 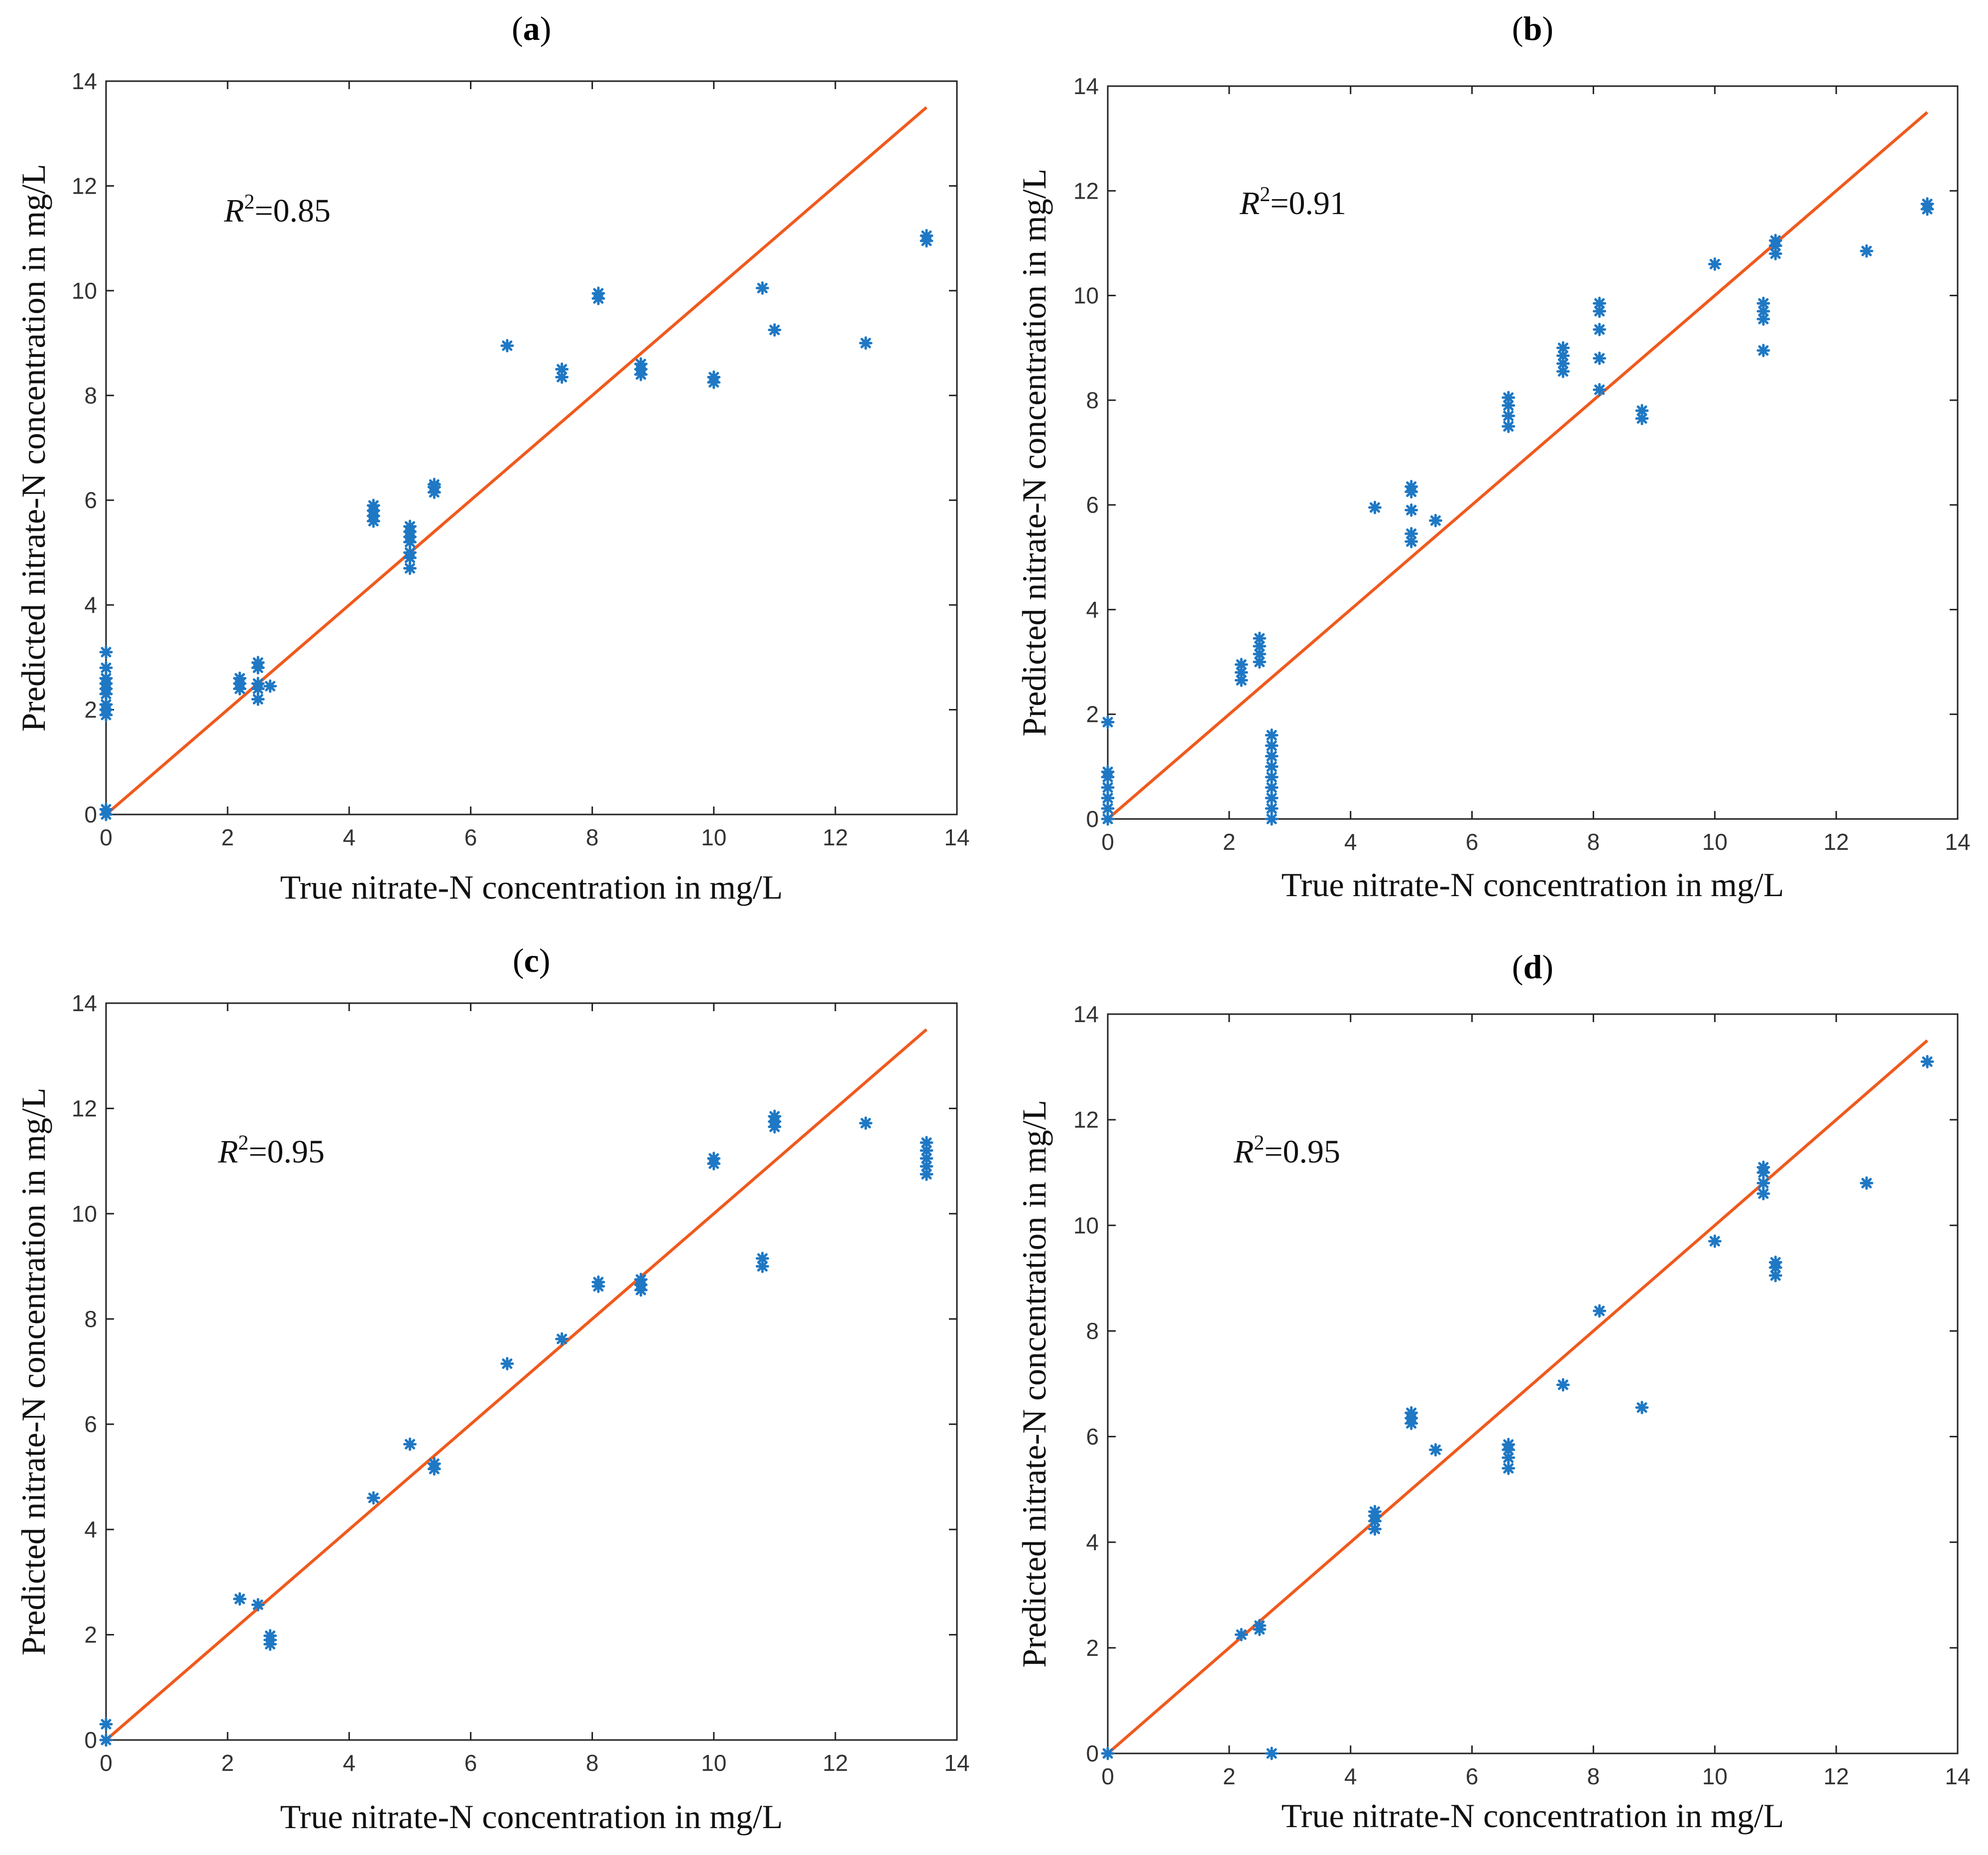 I want to click on r-squared-annotation: R2=0.95, so click(x=1287, y=1151).